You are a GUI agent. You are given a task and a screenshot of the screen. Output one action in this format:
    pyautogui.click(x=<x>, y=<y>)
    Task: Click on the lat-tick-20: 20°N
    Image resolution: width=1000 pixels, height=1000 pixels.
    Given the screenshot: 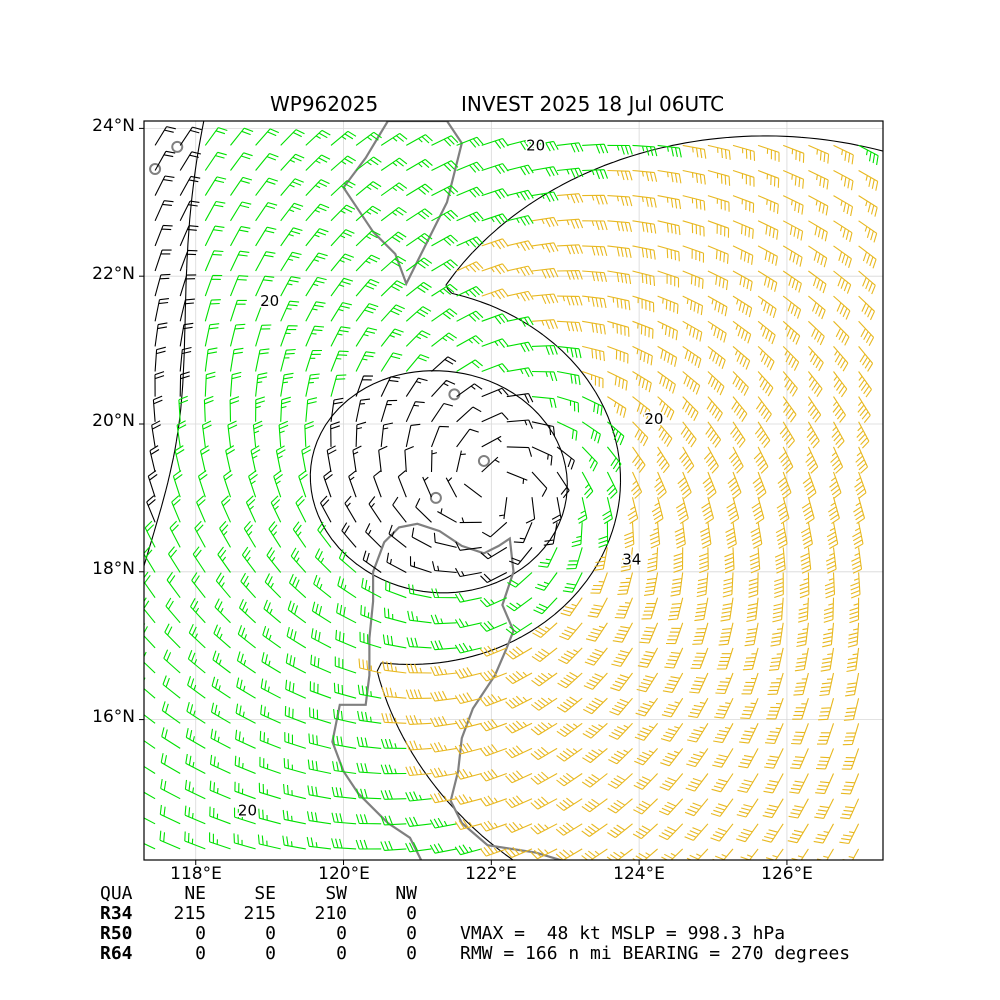 What is the action you would take?
    pyautogui.click(x=113, y=421)
    